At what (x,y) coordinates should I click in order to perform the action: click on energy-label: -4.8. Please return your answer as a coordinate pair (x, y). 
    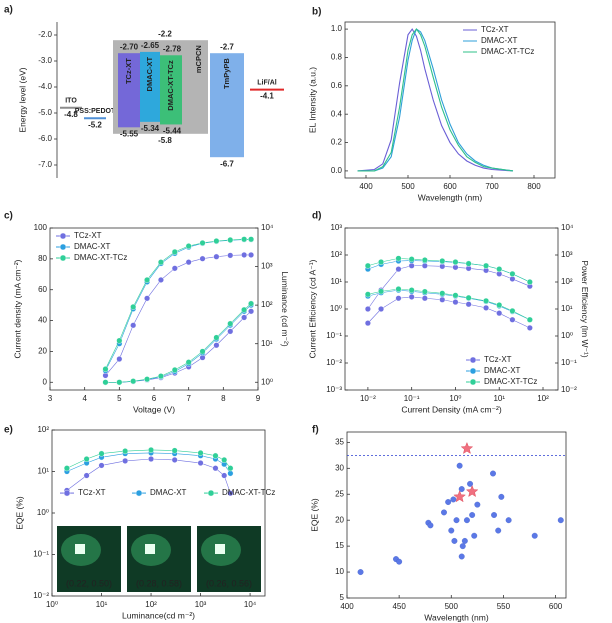
    Looking at the image, I should click on (71, 114).